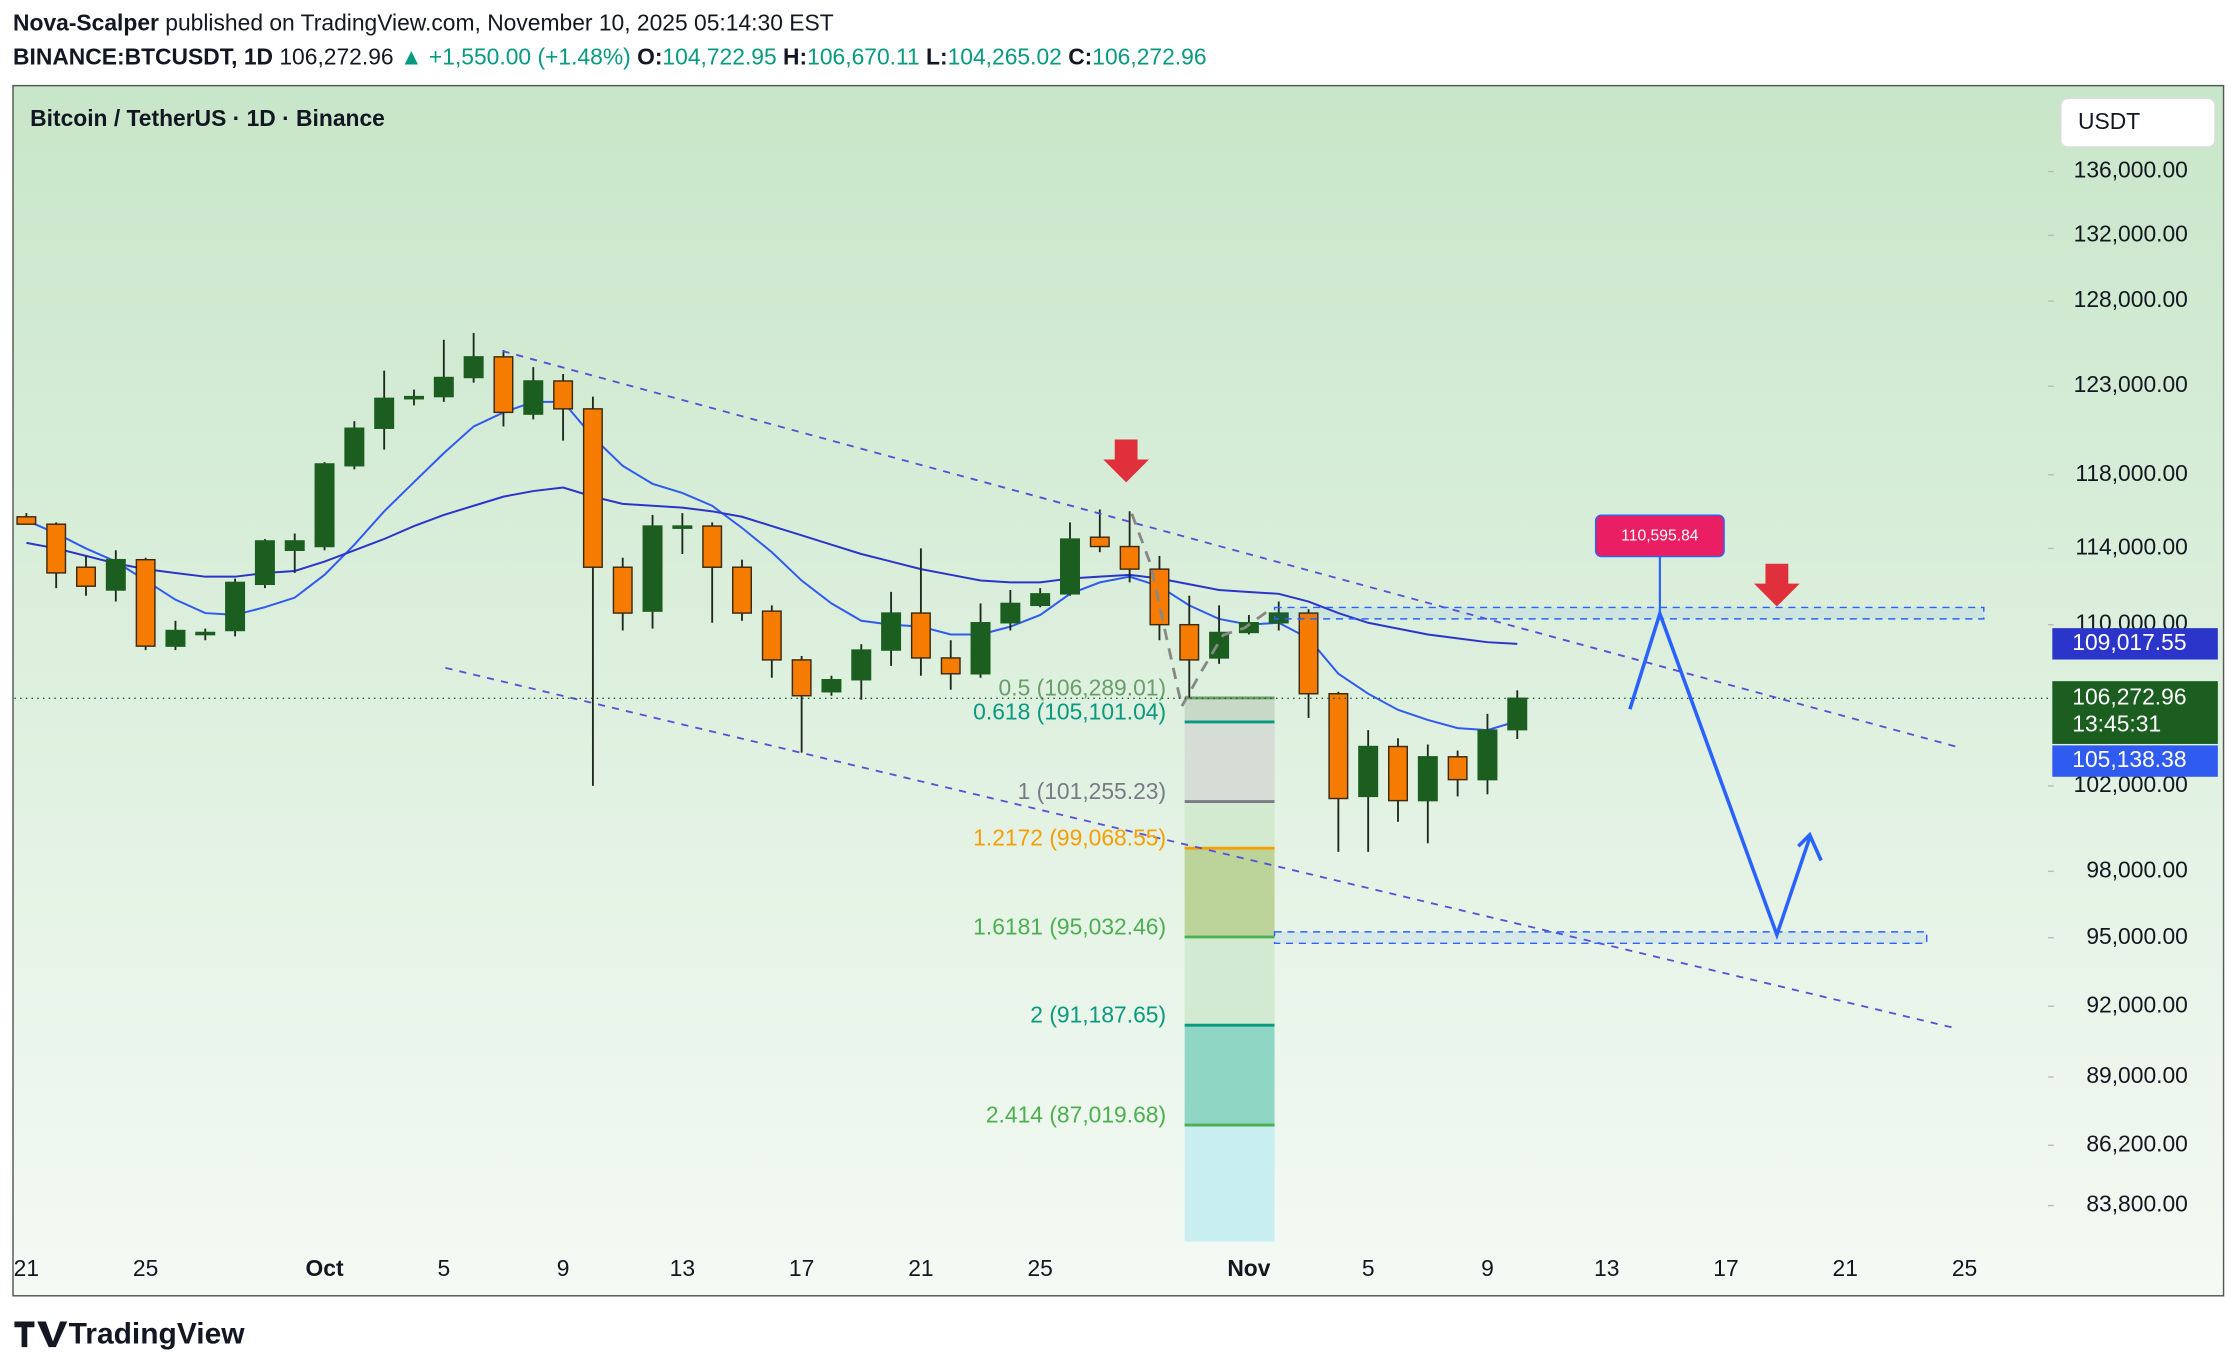 This screenshot has height=1370, width=2238. What do you see at coordinates (2137, 936) in the screenshot?
I see `y-tick-label: 95,000.00` at bounding box center [2137, 936].